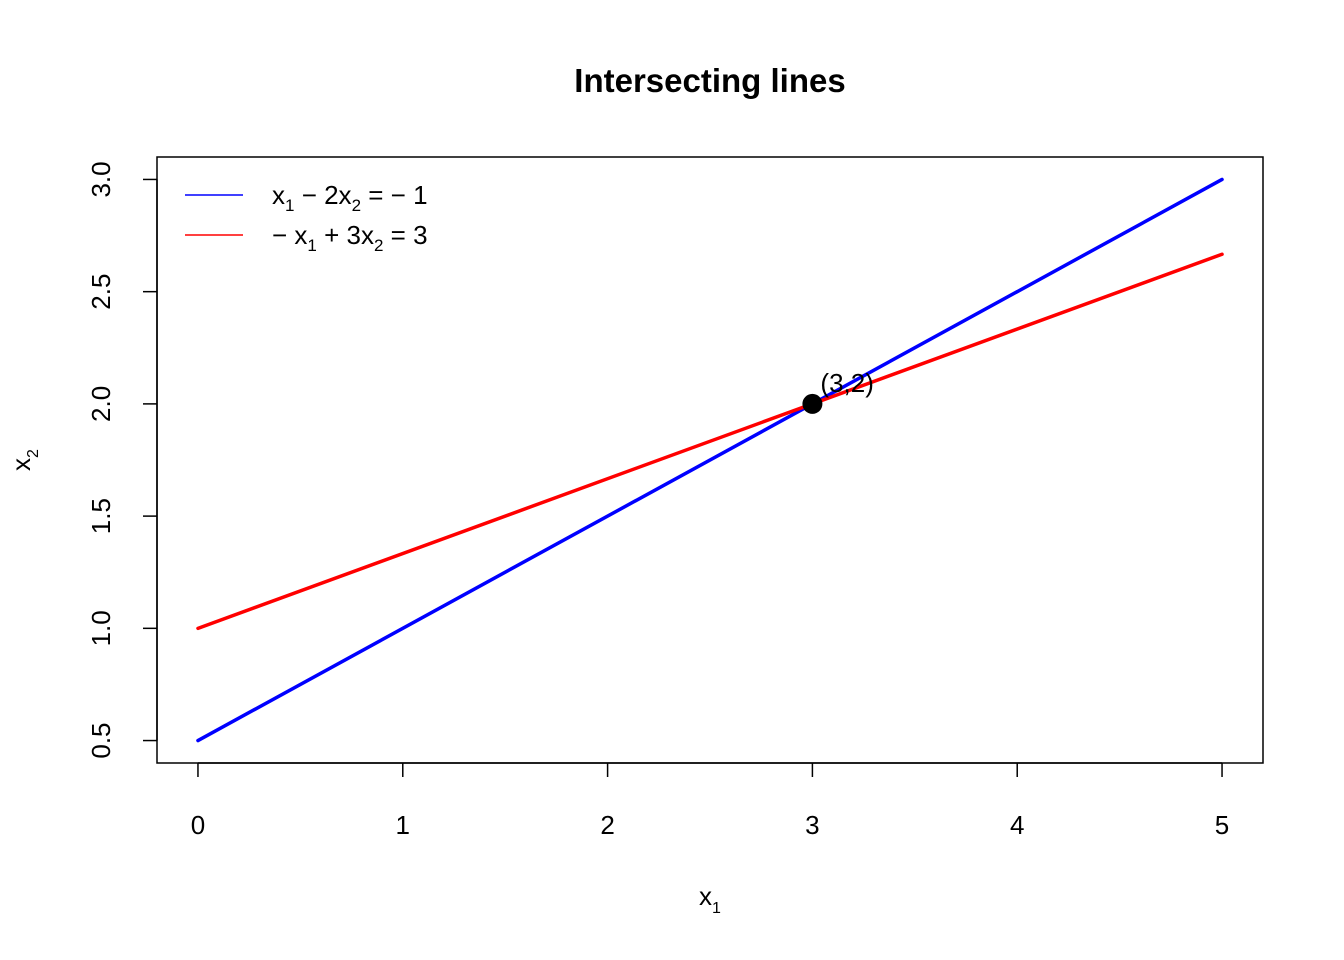  Describe the element at coordinates (101, 404) in the screenshot. I see `y-tick-label: 2.0` at that location.